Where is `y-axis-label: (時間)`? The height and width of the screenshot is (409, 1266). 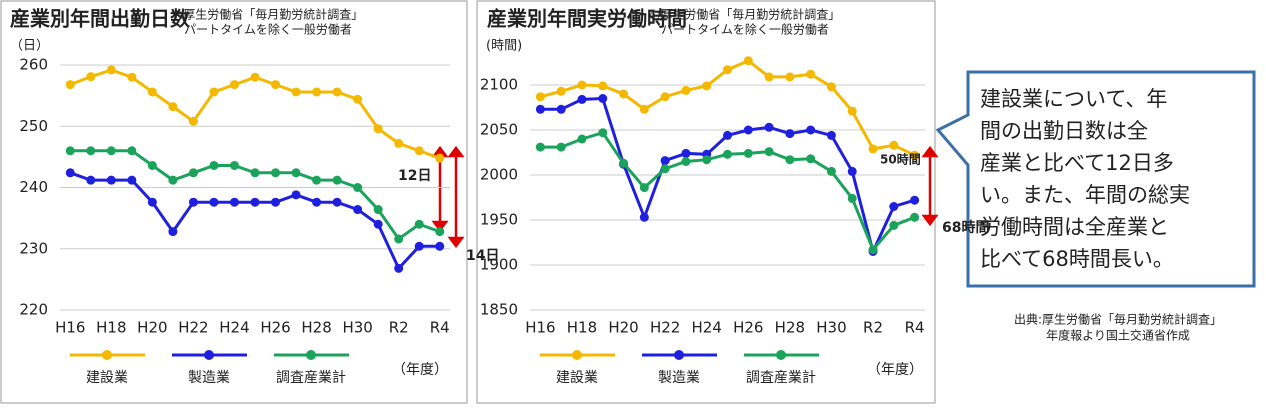 y-axis-label: (時間) is located at coordinates (504, 46).